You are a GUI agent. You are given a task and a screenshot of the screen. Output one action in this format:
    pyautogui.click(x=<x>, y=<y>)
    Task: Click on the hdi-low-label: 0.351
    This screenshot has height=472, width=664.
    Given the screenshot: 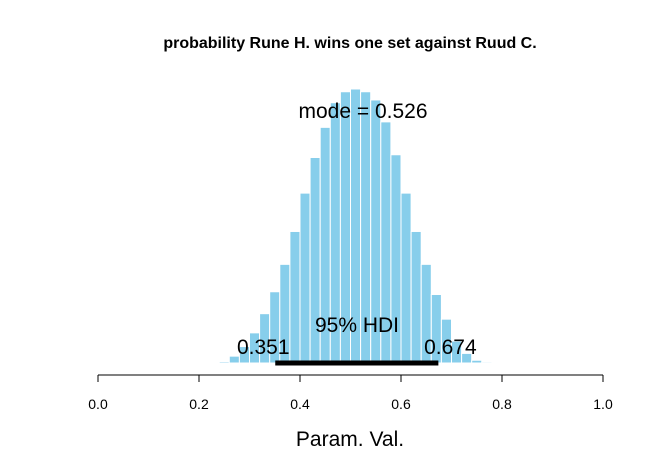 What is the action you would take?
    pyautogui.click(x=263, y=347)
    